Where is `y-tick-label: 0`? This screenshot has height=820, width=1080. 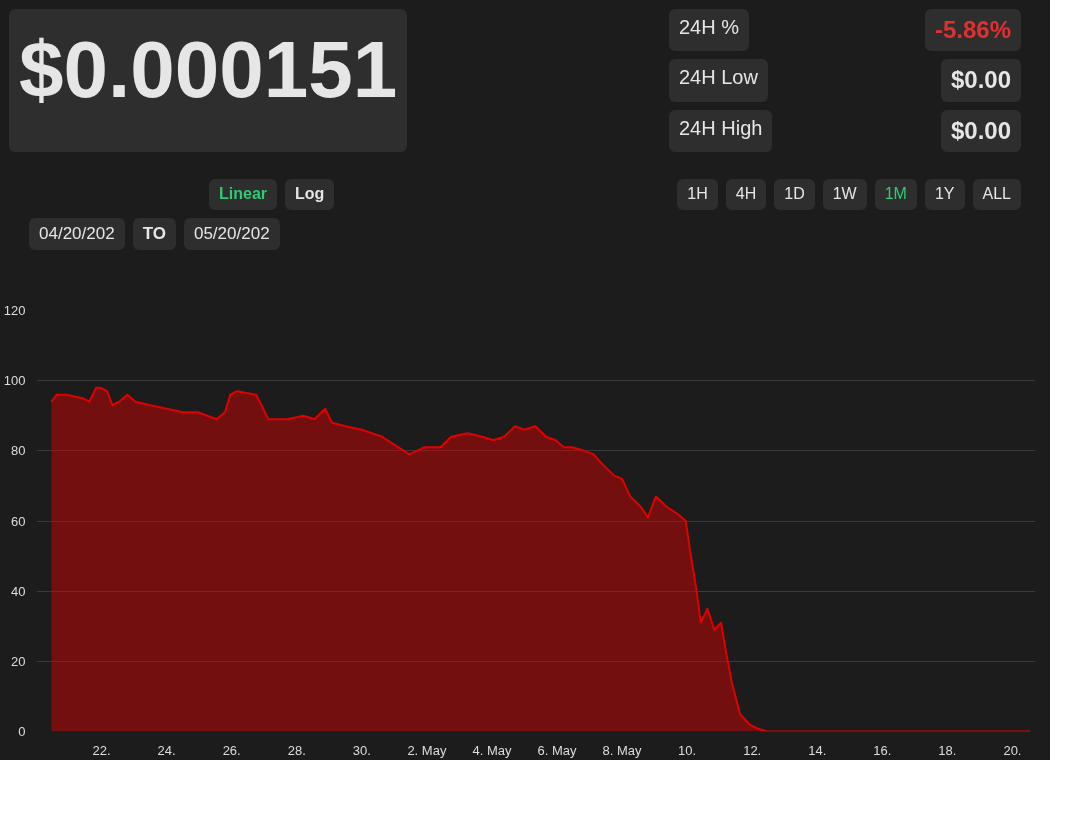 y-tick-label: 0 is located at coordinates (22, 731).